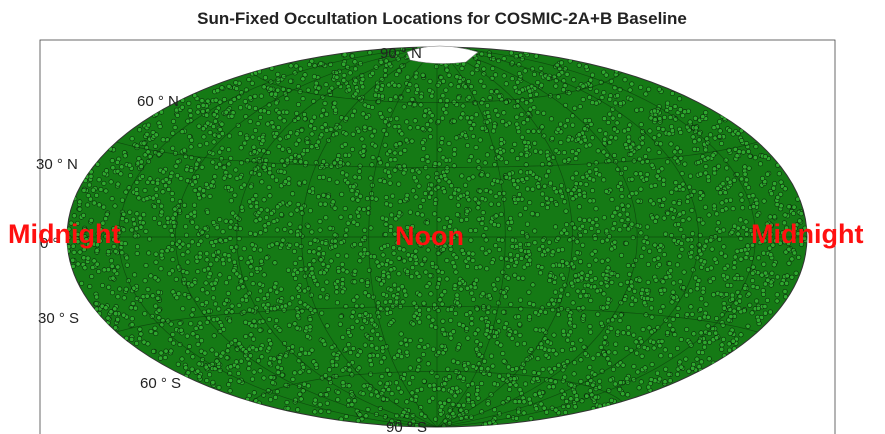 This screenshot has height=434, width=885. Describe the element at coordinates (57, 164) in the screenshot. I see `lat-label-30n: 30 ° N` at that location.